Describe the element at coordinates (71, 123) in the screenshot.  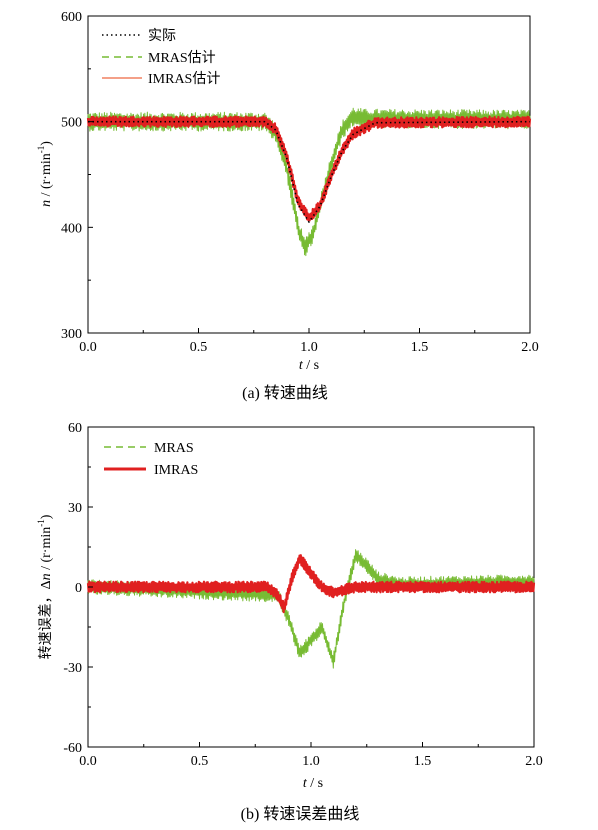
I see `chart-a-ytick-label: 500` at that location.